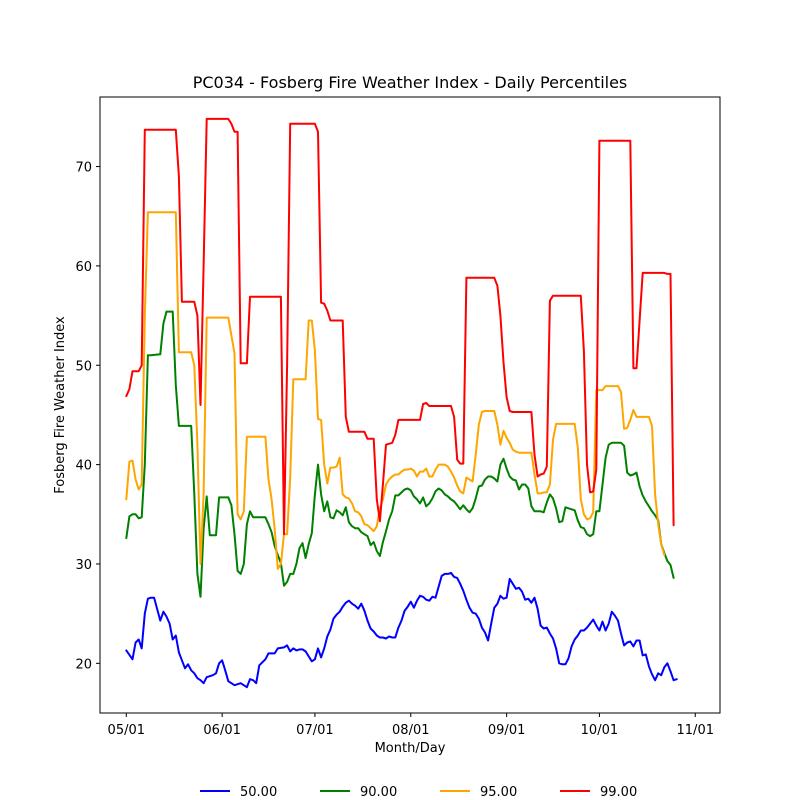  Describe the element at coordinates (378, 792) in the screenshot. I see `legend-label-1: 90.00` at that location.